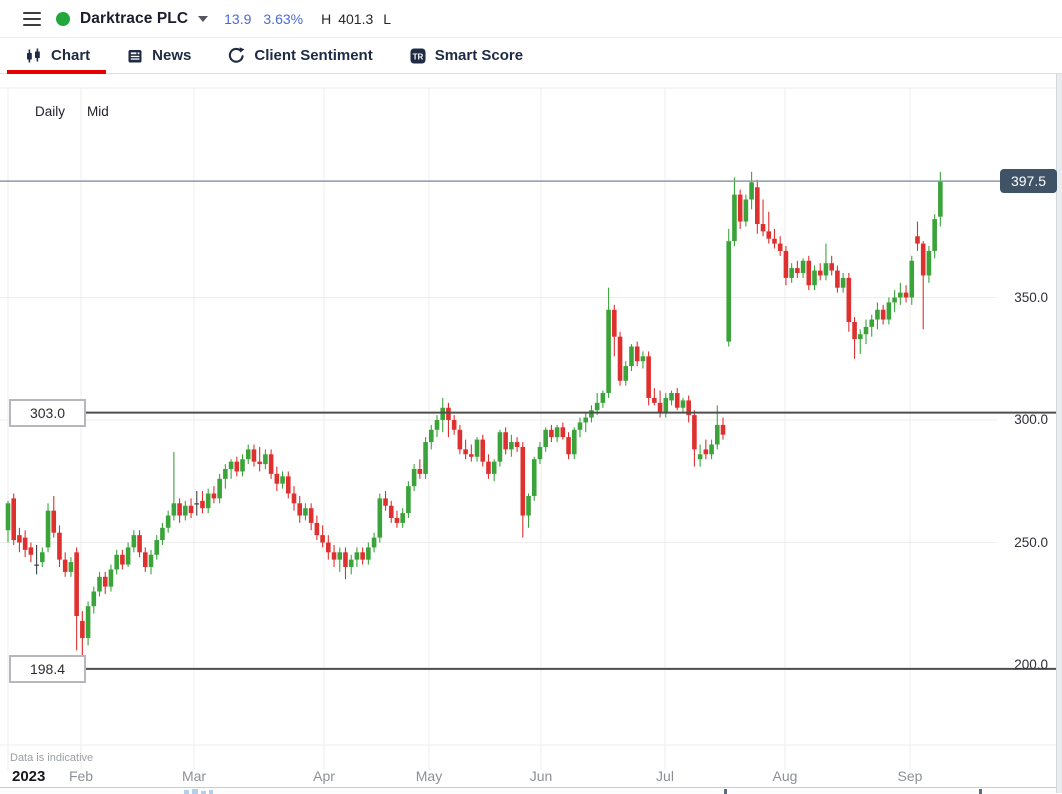 This screenshot has height=794, width=1062. I want to click on active-tab-underline, so click(56, 72).